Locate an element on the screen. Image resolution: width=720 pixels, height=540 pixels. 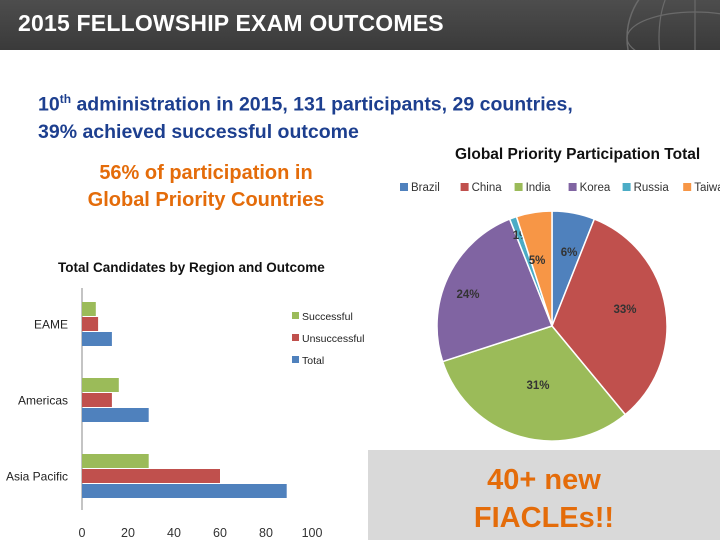
x-tick-label: 100 is located at coordinates (312, 533).